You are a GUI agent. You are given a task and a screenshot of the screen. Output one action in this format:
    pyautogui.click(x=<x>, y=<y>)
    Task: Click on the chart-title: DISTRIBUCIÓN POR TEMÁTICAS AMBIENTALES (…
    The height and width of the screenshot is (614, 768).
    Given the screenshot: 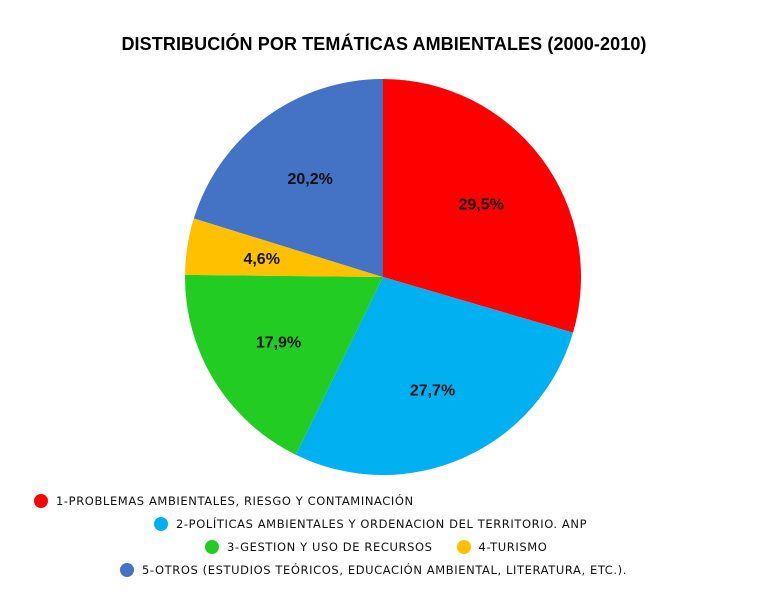 What is the action you would take?
    pyautogui.click(x=384, y=44)
    